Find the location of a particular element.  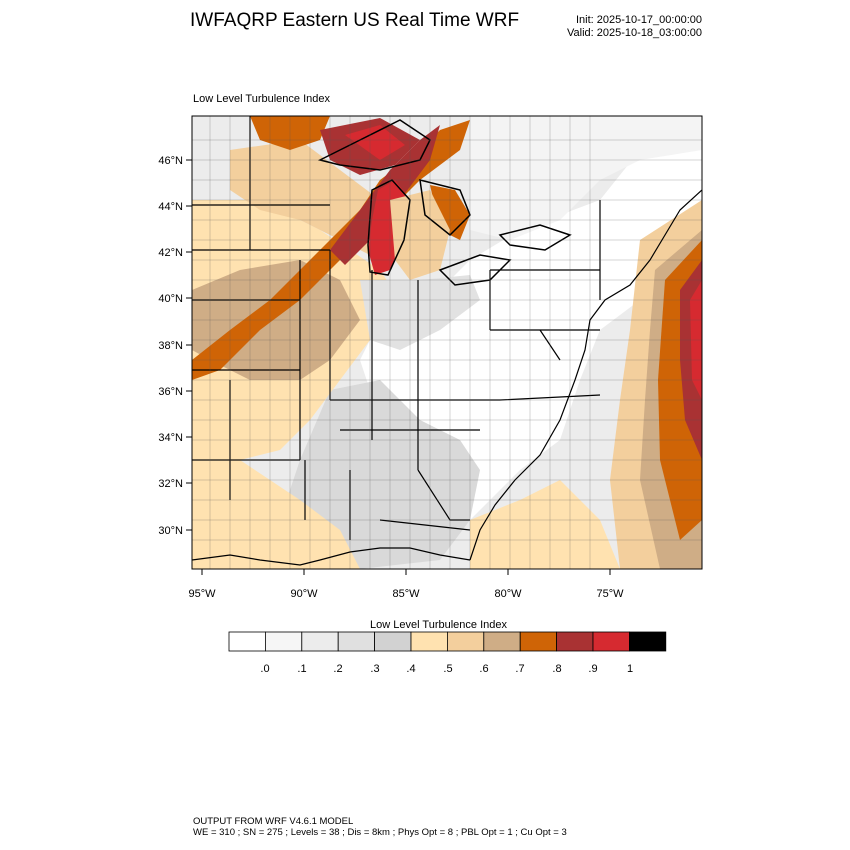

lat-label: 34°N is located at coordinates (170, 438).